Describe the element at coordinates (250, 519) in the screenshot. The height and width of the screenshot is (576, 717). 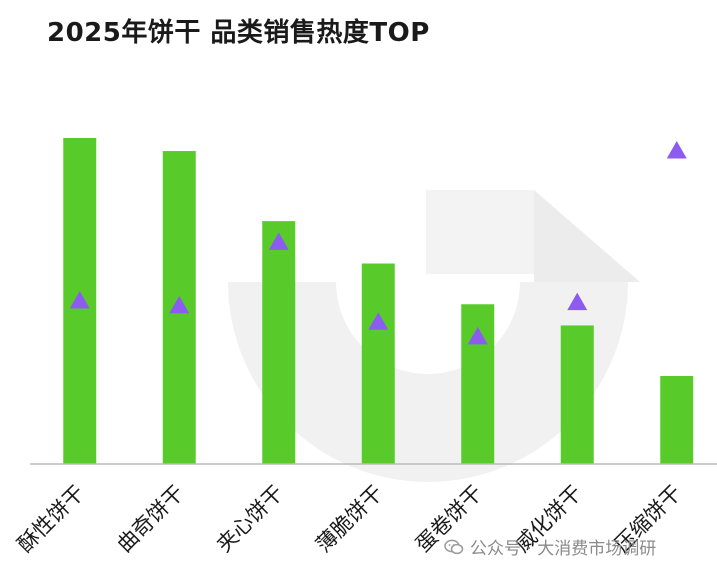
I see `x-tick-label: 夹心饼干` at that location.